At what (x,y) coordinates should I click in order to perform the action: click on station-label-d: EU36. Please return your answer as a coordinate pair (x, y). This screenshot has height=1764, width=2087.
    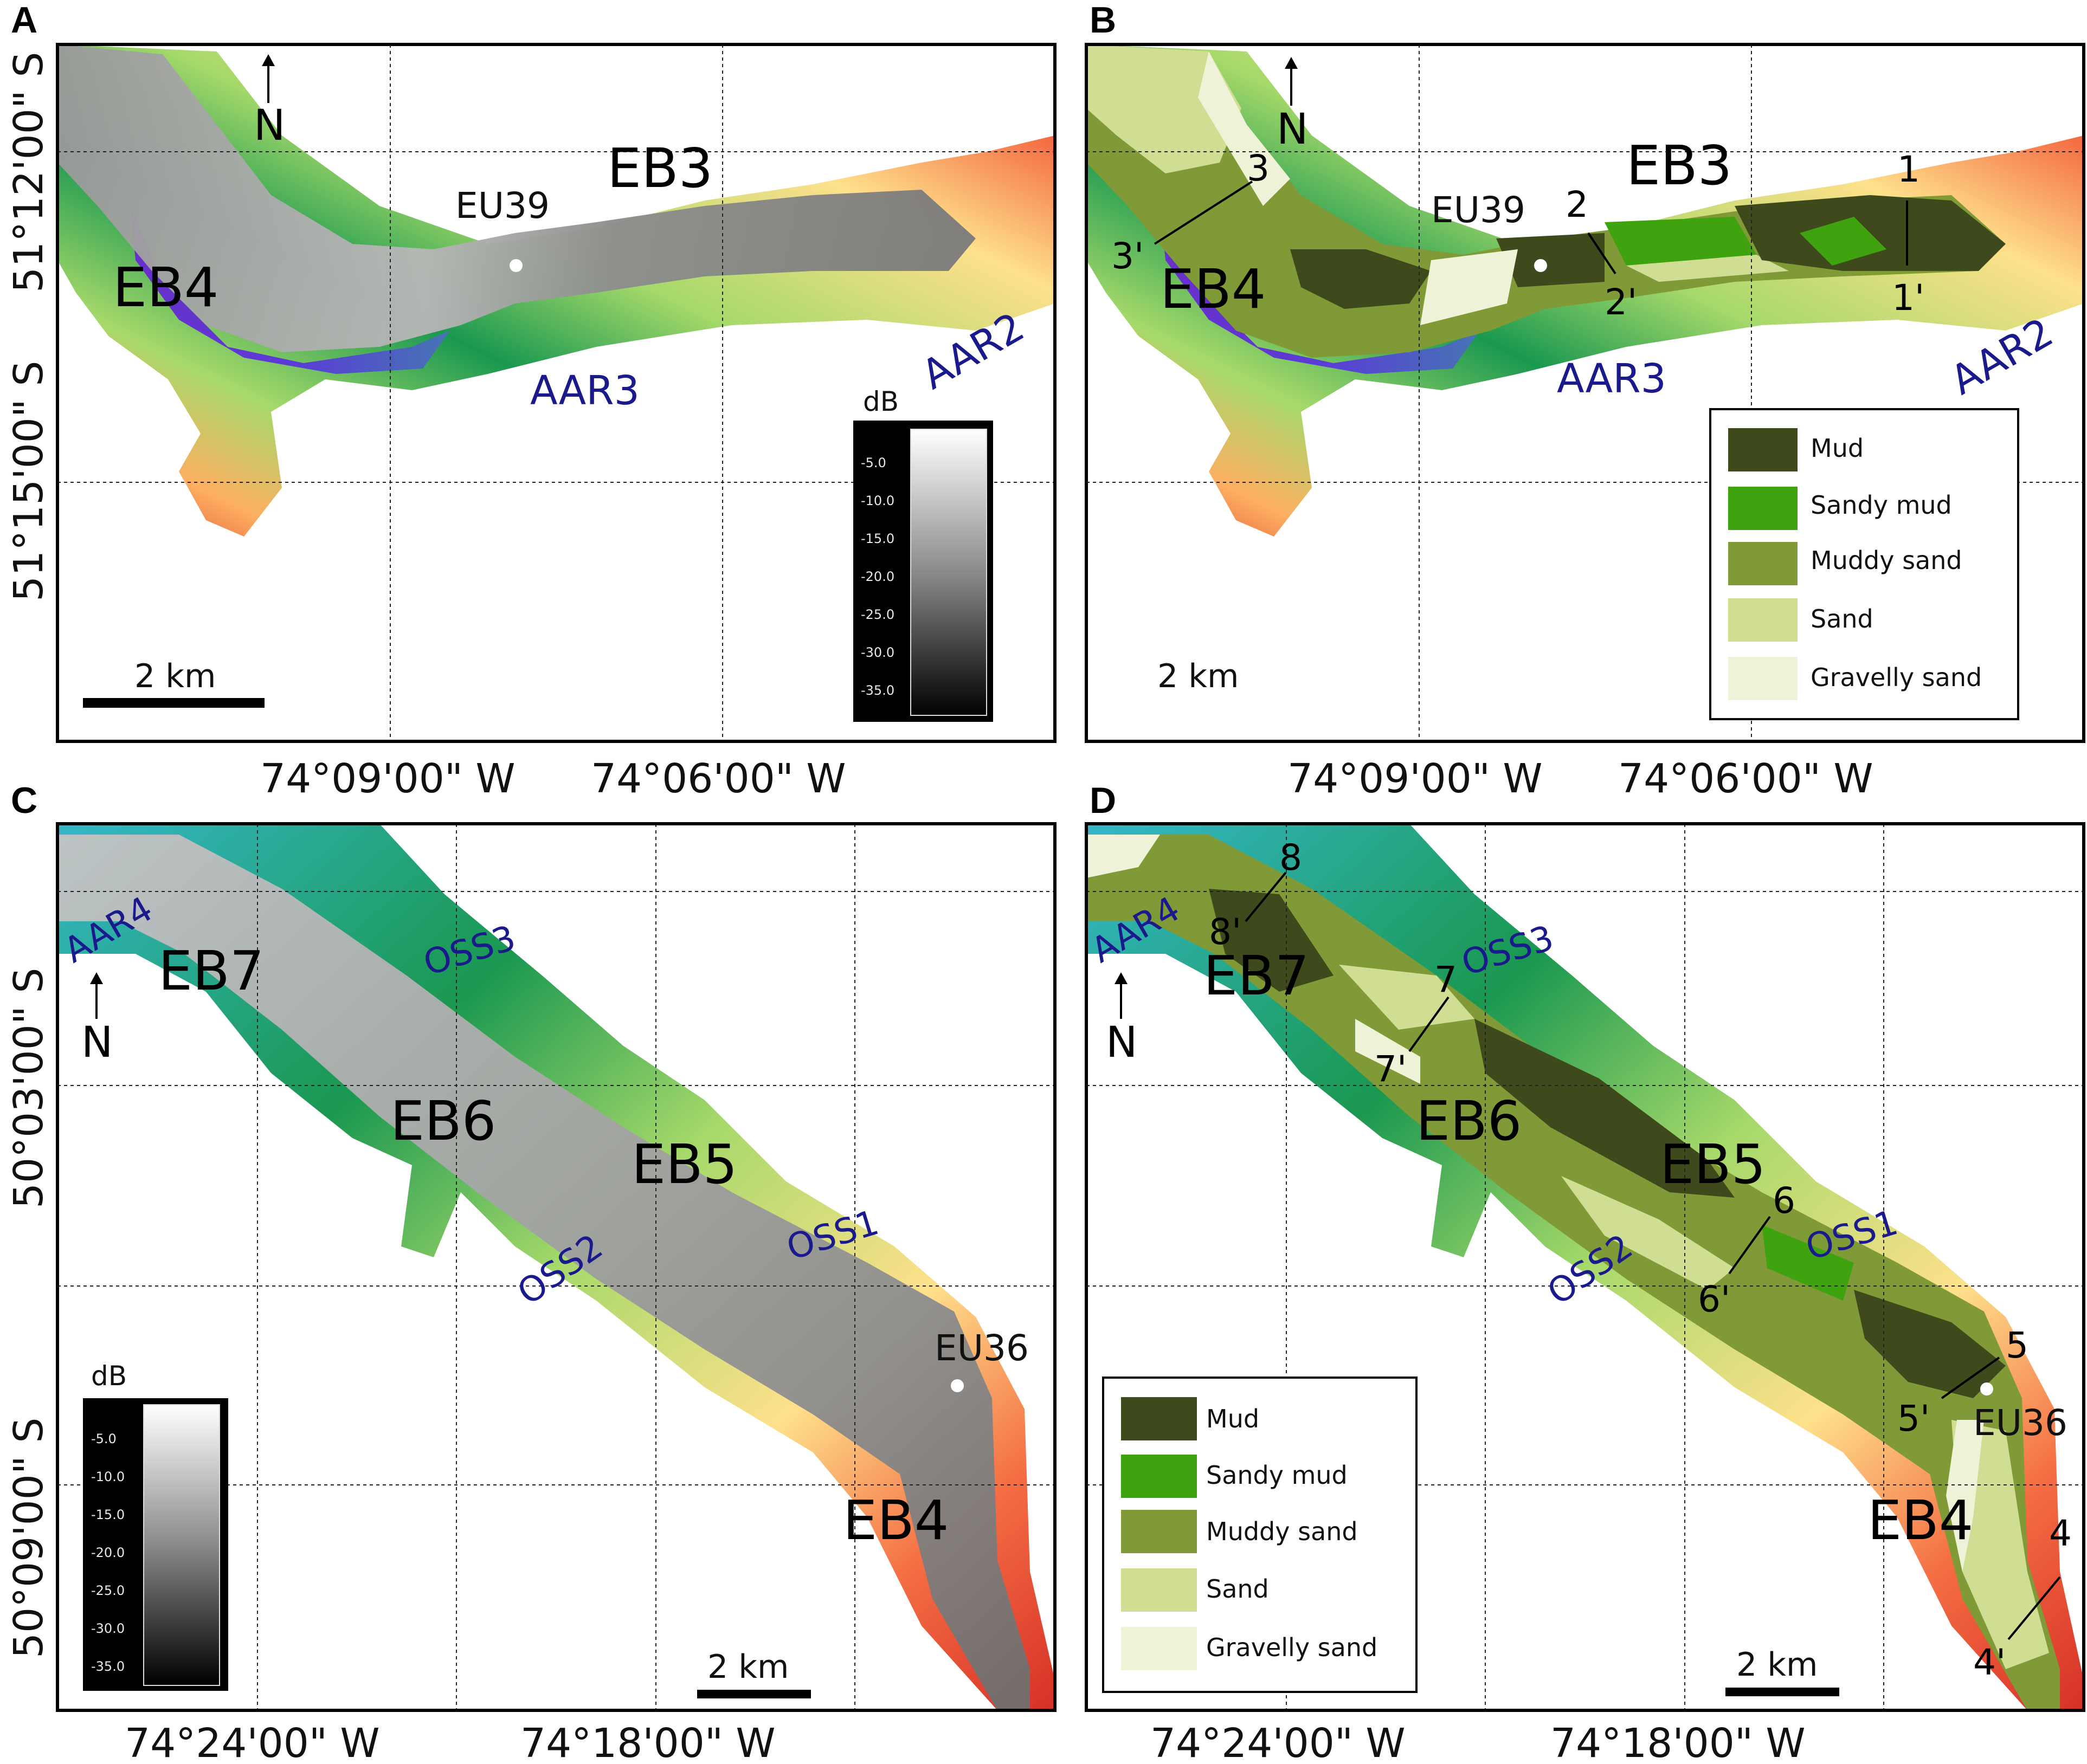
    Looking at the image, I should click on (2020, 1423).